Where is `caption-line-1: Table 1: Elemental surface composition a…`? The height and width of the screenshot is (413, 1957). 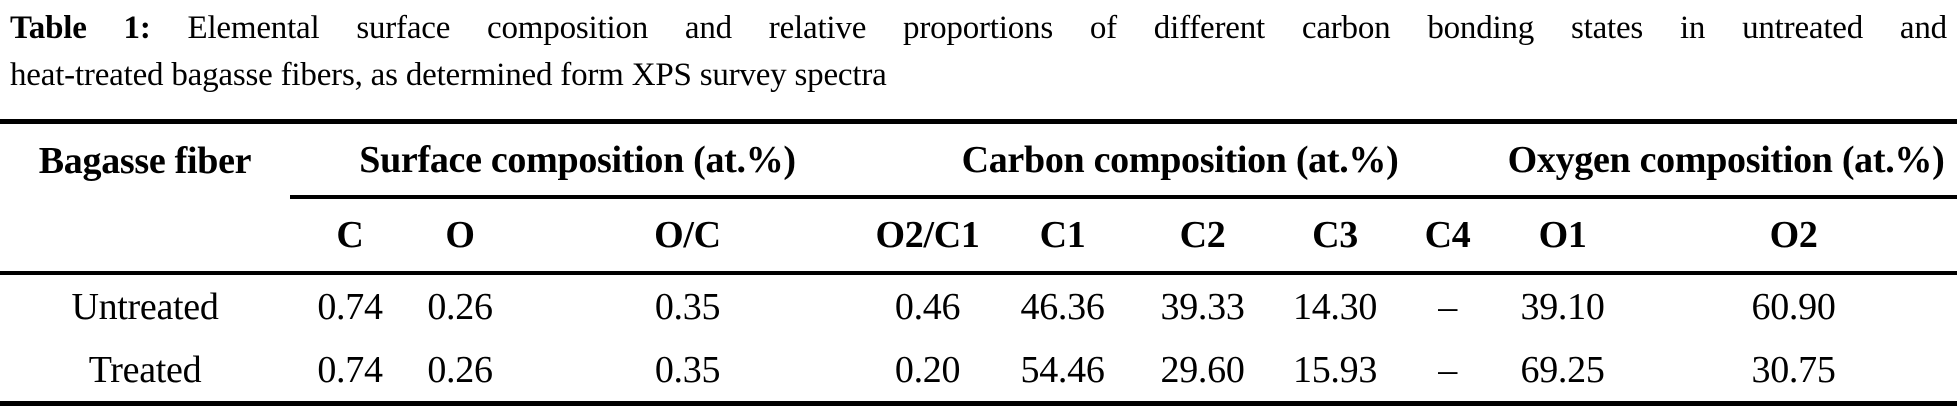
caption-line-1: Table 1: Elemental surface composition a… is located at coordinates (978, 28).